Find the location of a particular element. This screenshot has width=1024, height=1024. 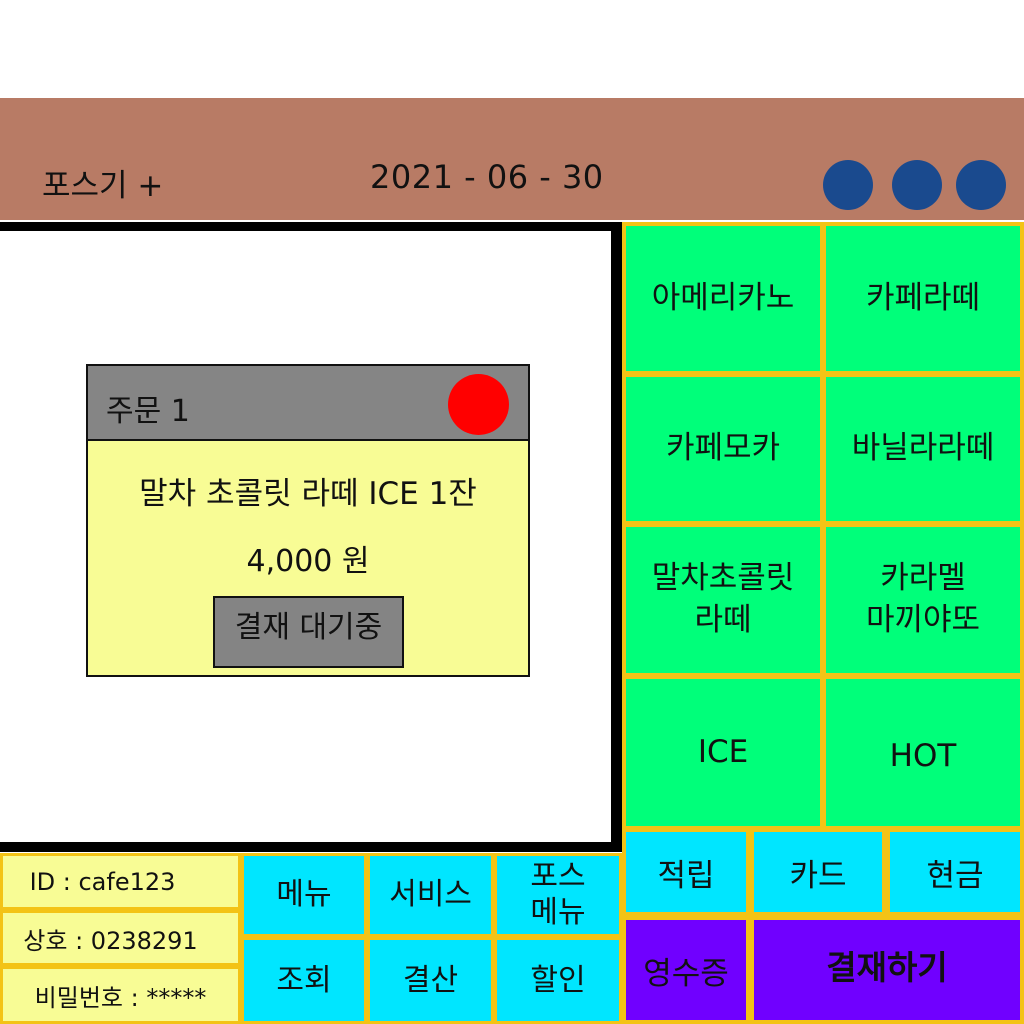

discount-button: 할인 is located at coordinates (558, 980).